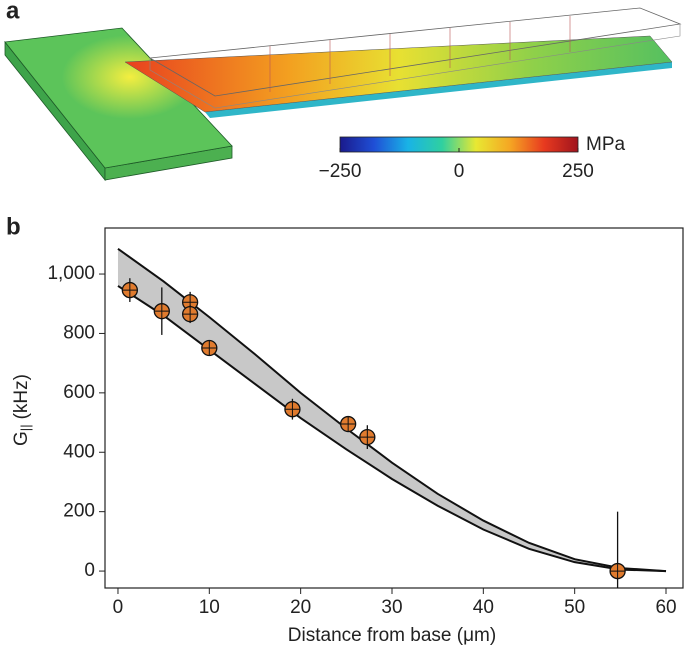 The width and height of the screenshot is (685, 658). Describe the element at coordinates (574, 607) in the screenshot. I see `x-tick-label: 50` at that location.